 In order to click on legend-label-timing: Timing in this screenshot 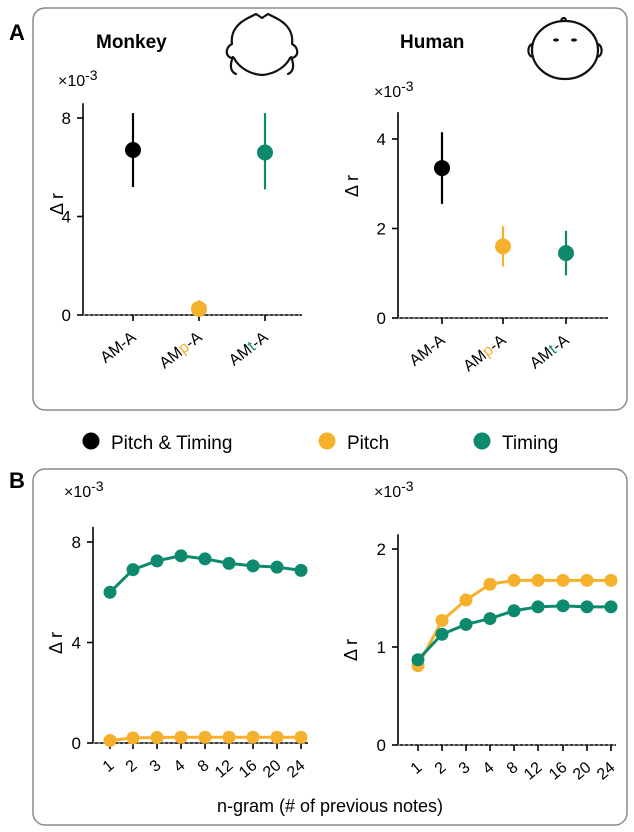, I will do `click(530, 443)`.